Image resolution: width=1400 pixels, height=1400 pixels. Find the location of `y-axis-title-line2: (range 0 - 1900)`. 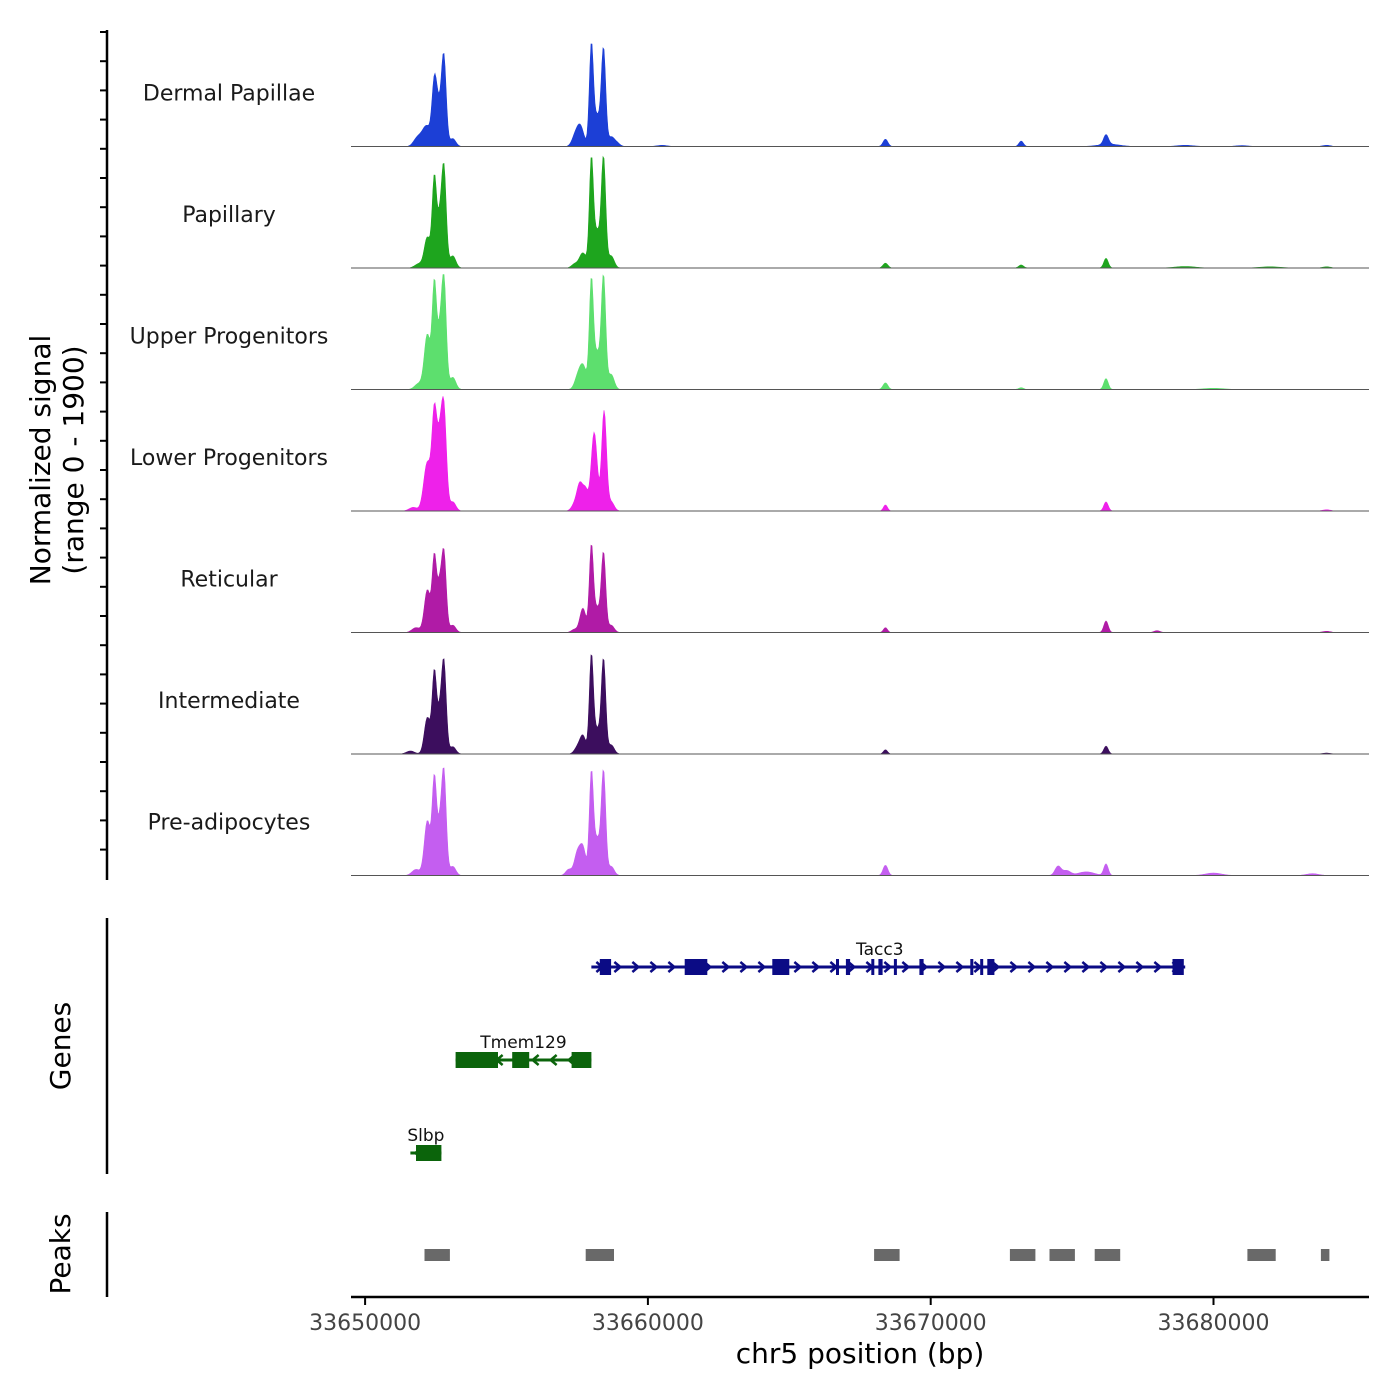

y-axis-title-line2: (range 0 - 1900) is located at coordinates (73, 459).